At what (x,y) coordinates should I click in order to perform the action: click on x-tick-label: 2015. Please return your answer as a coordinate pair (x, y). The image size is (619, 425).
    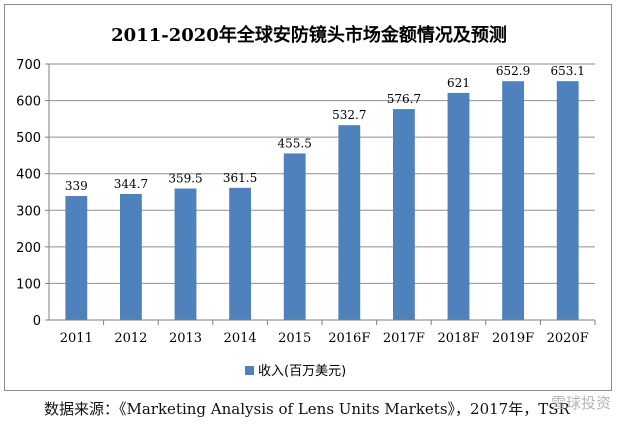
    Looking at the image, I should click on (294, 338).